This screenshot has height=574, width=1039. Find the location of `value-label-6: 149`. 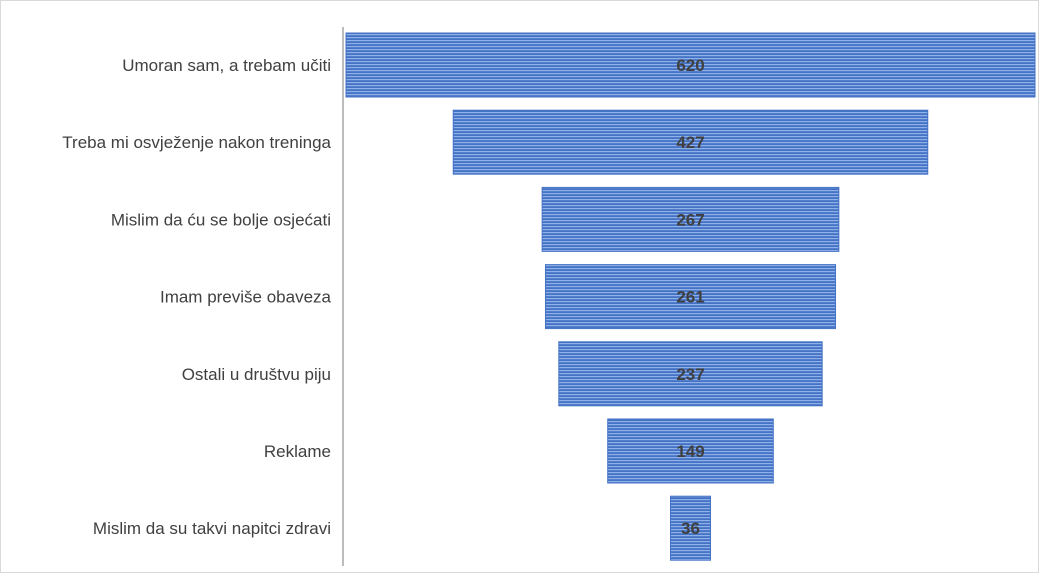

value-label-6: 149 is located at coordinates (690, 451).